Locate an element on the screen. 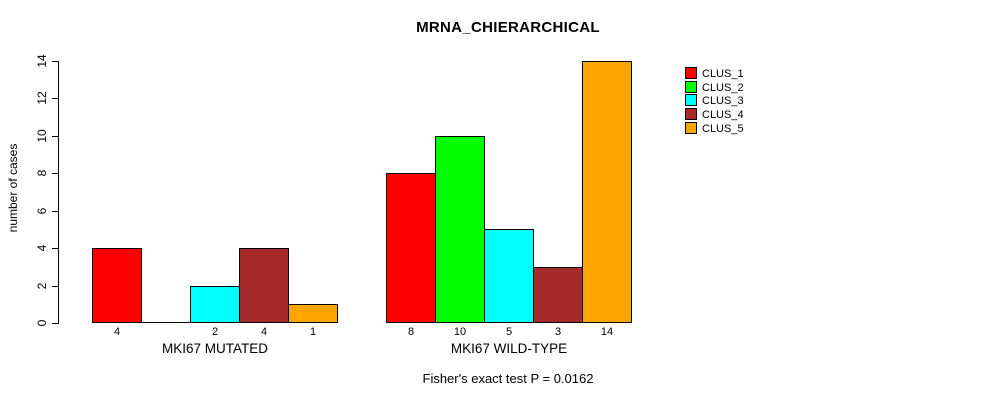 This screenshot has height=400, width=990. y-axis-label: number of cases is located at coordinates (13, 188).